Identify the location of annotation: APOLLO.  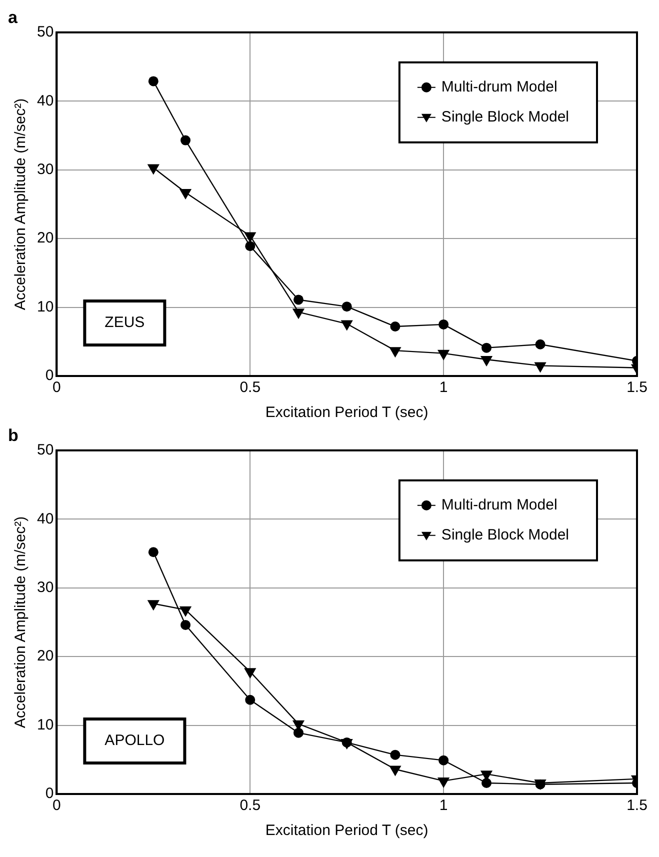
(134, 741).